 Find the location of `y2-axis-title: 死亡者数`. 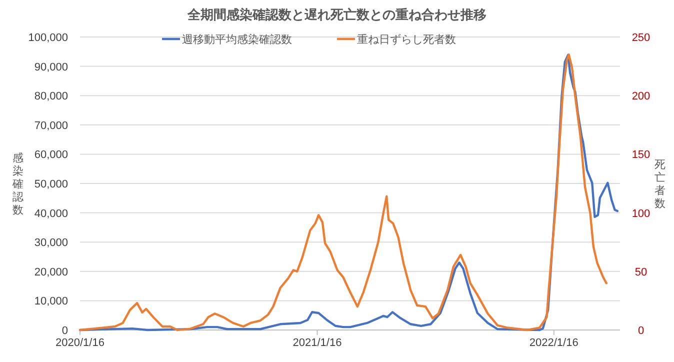

y2-axis-title: 死亡者数 is located at coordinates (660, 184).